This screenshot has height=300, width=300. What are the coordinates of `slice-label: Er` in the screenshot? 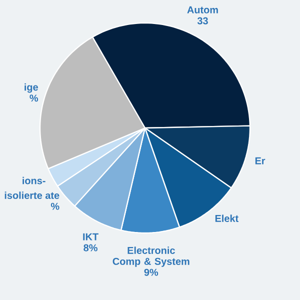 It's located at (260, 160).